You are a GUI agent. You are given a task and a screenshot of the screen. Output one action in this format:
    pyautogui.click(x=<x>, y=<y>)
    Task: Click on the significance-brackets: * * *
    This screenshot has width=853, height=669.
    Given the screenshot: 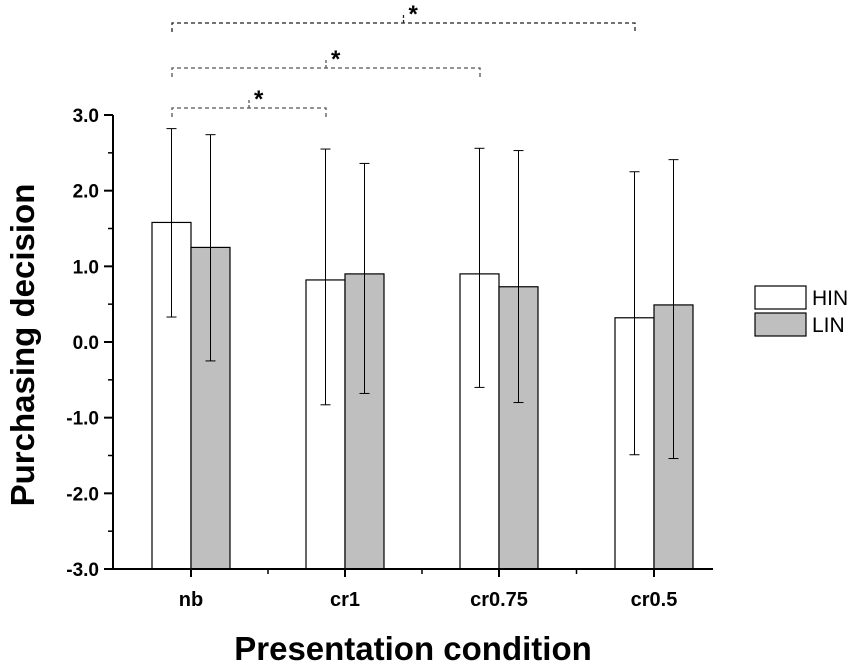 What is the action you would take?
    pyautogui.click(x=403, y=59)
    